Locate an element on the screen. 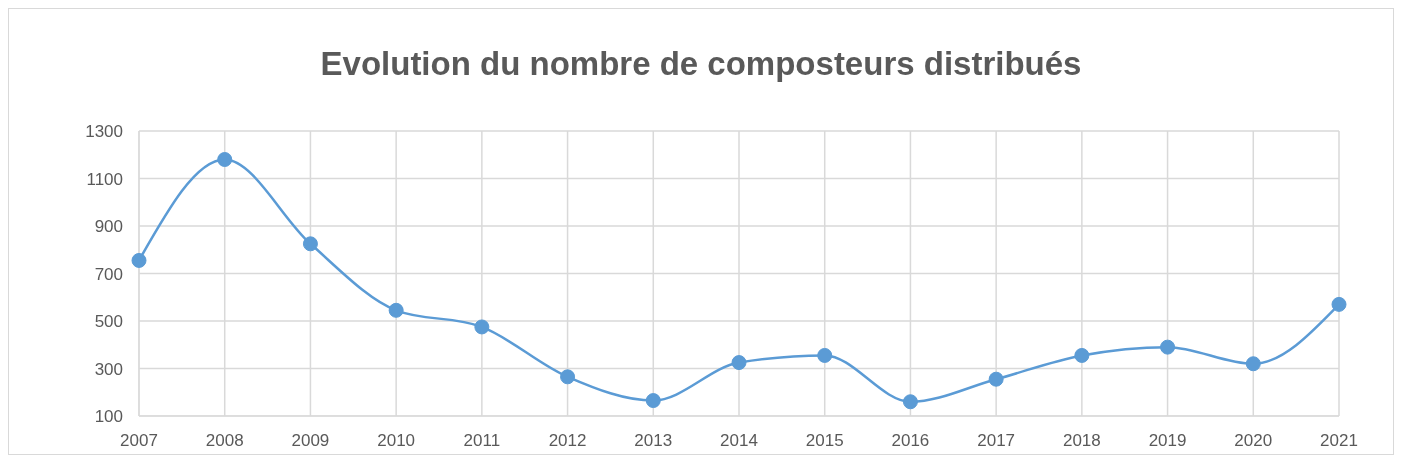  y-tick-label: 900 is located at coordinates (108, 227).